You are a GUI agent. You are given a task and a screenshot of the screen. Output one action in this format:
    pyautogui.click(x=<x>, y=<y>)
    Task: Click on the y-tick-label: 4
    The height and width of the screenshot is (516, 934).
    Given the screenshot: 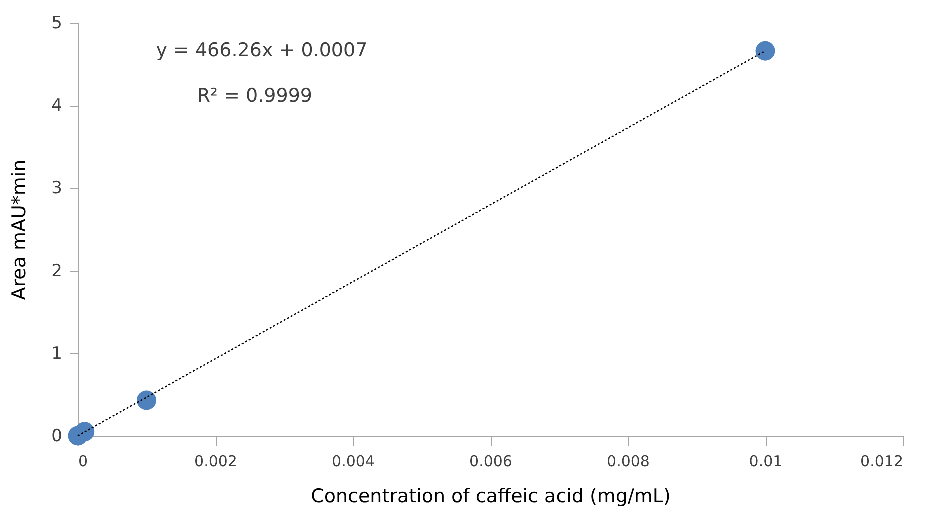 What is the action you would take?
    pyautogui.click(x=57, y=106)
    